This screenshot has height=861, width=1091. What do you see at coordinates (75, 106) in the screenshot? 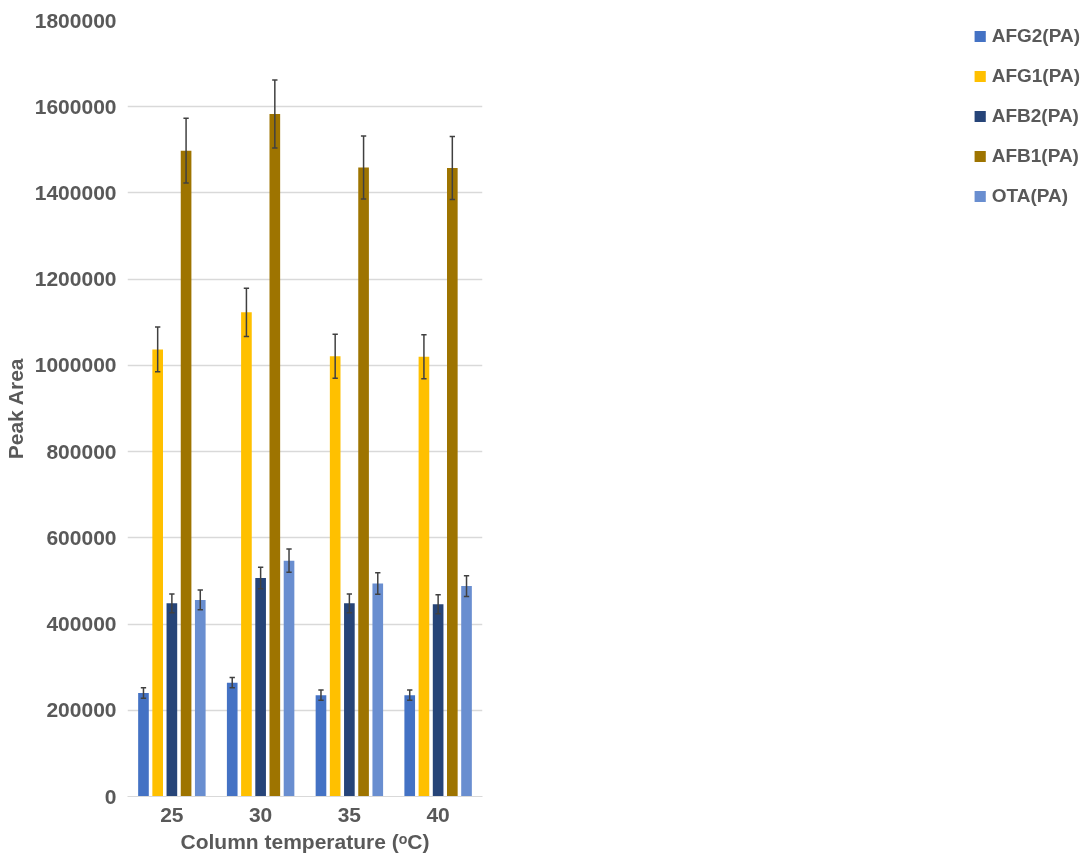
I see `y-tick-label: 1600000` at bounding box center [75, 106].